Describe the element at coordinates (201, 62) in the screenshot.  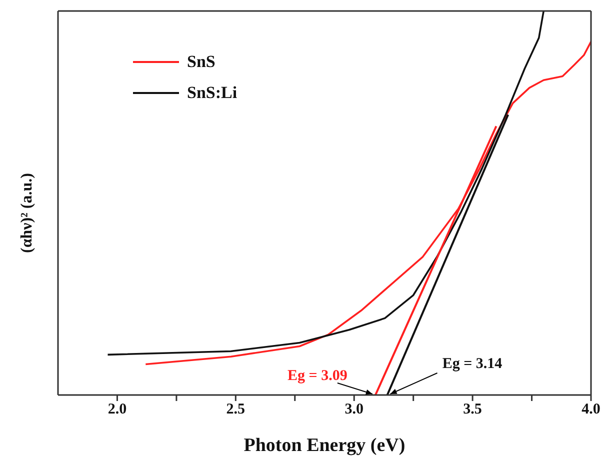
I see `legend-label: SnS` at that location.